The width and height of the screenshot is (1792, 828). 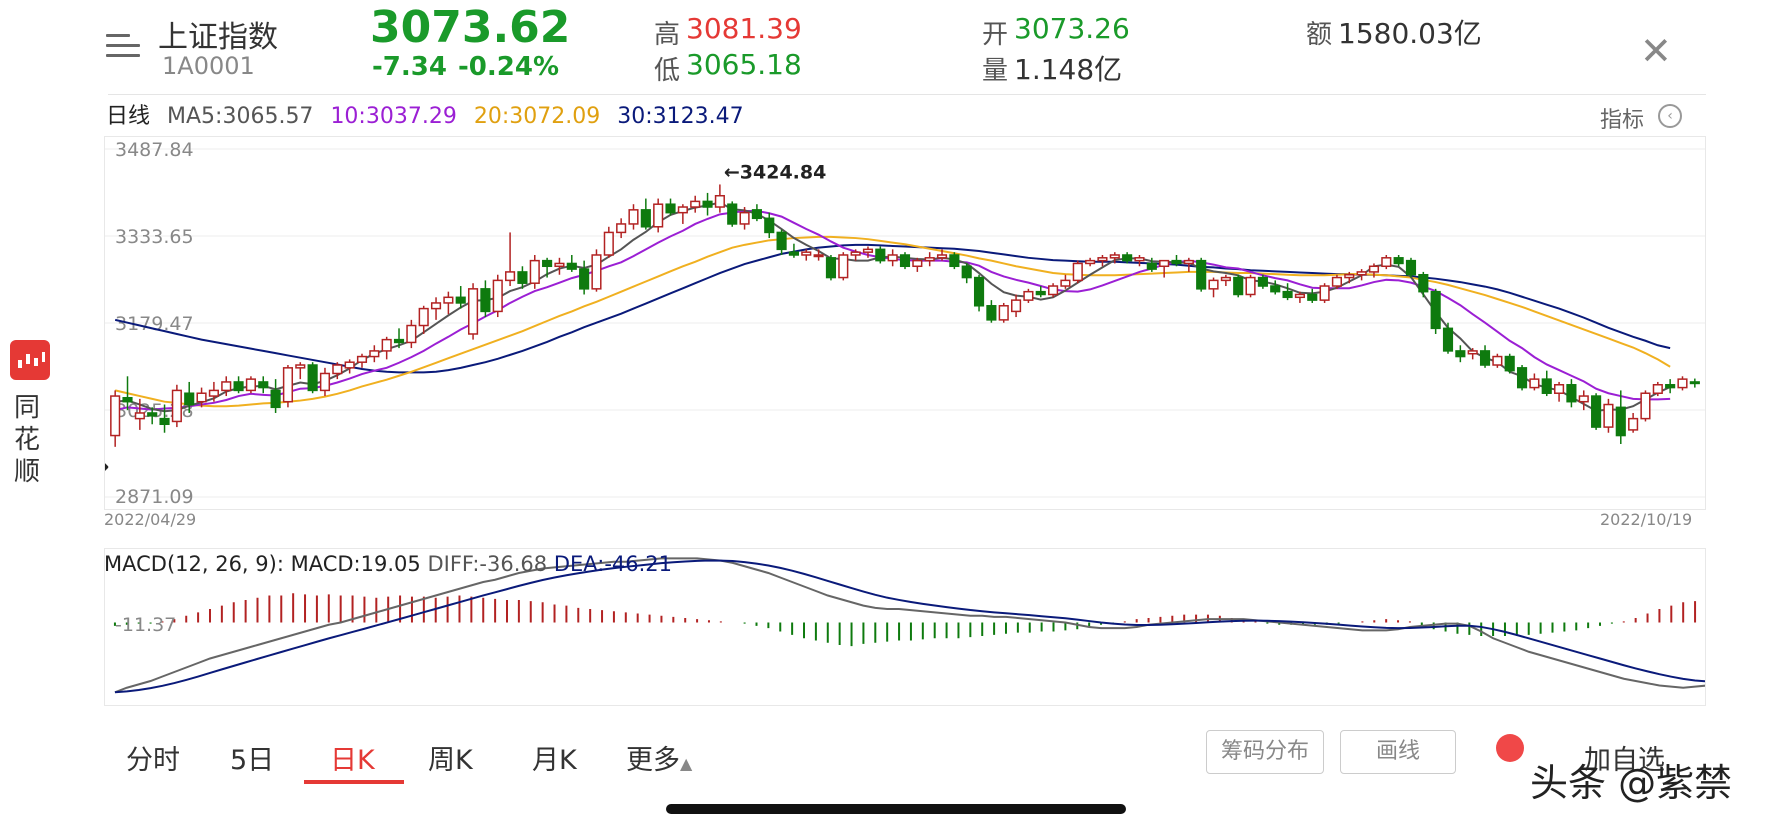 I want to click on start-date: 2022/04/29, so click(x=150, y=519).